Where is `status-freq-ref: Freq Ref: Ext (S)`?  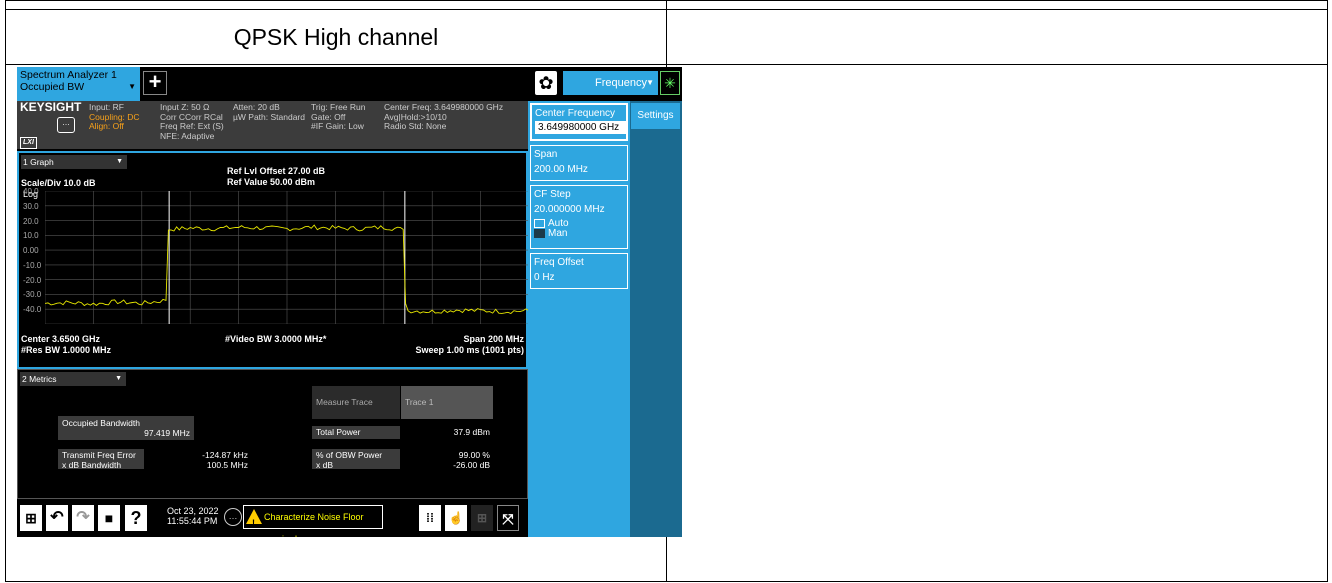 status-freq-ref: Freq Ref: Ext (S) is located at coordinates (192, 126).